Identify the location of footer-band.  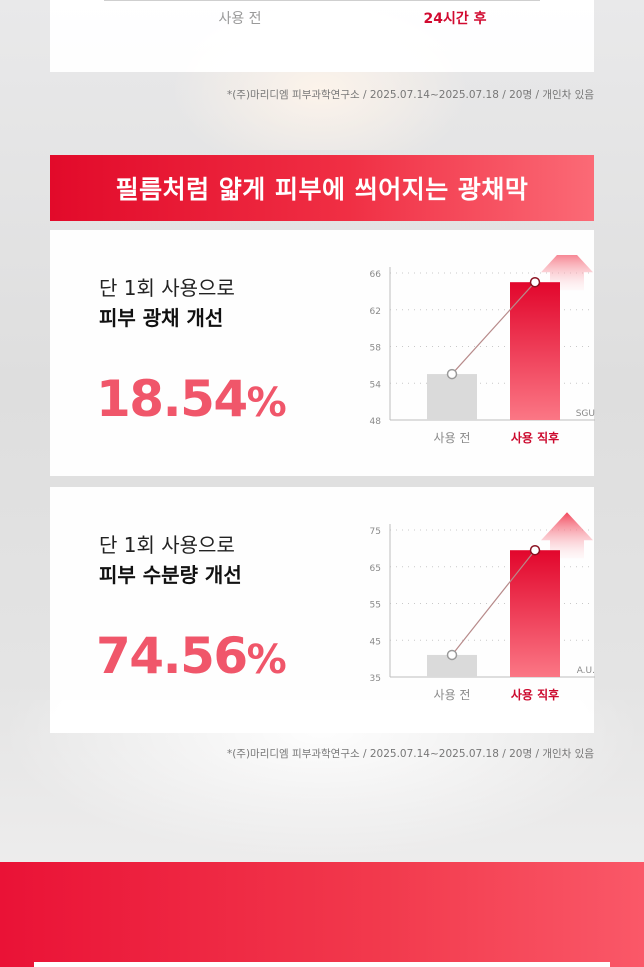
(322, 914).